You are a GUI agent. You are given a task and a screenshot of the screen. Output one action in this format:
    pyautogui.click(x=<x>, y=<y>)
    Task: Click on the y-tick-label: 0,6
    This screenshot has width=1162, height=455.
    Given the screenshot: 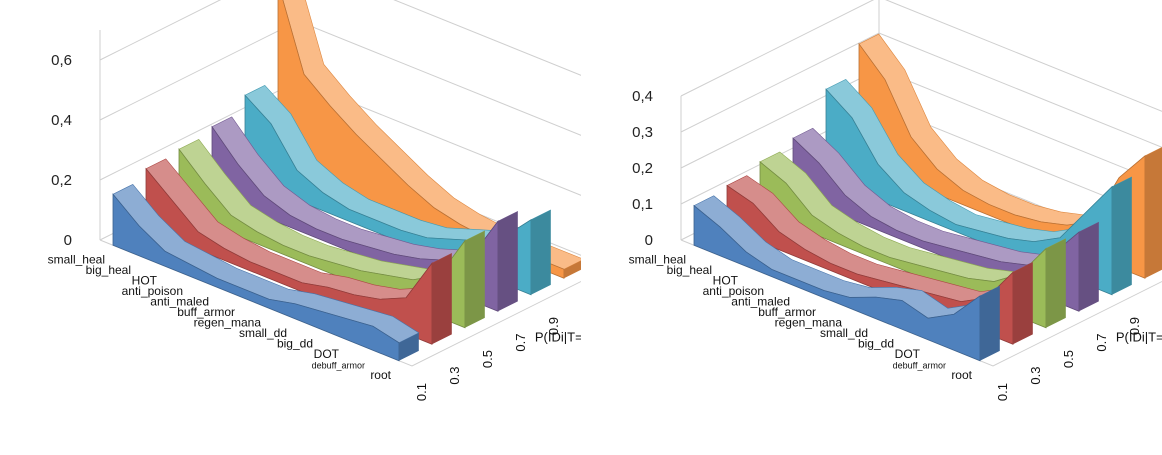 What is the action you would take?
    pyautogui.click(x=61, y=60)
    